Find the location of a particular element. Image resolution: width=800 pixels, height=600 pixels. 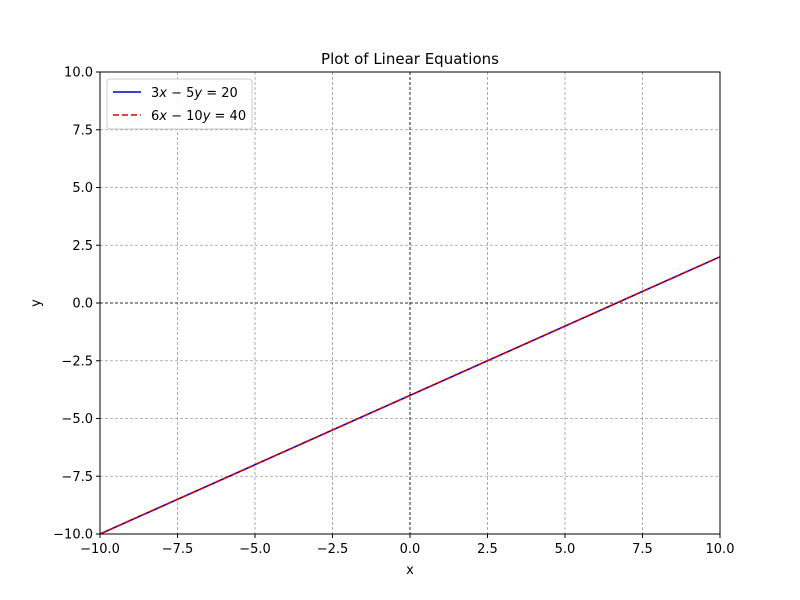

x-tick-label: 2.5 is located at coordinates (487, 549).